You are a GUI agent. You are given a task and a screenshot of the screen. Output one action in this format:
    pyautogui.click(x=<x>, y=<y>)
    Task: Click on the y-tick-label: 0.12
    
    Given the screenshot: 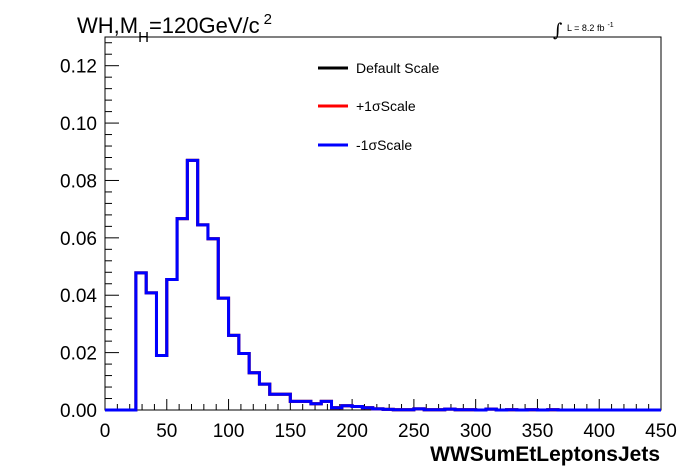 What is the action you would take?
    pyautogui.click(x=78, y=67)
    